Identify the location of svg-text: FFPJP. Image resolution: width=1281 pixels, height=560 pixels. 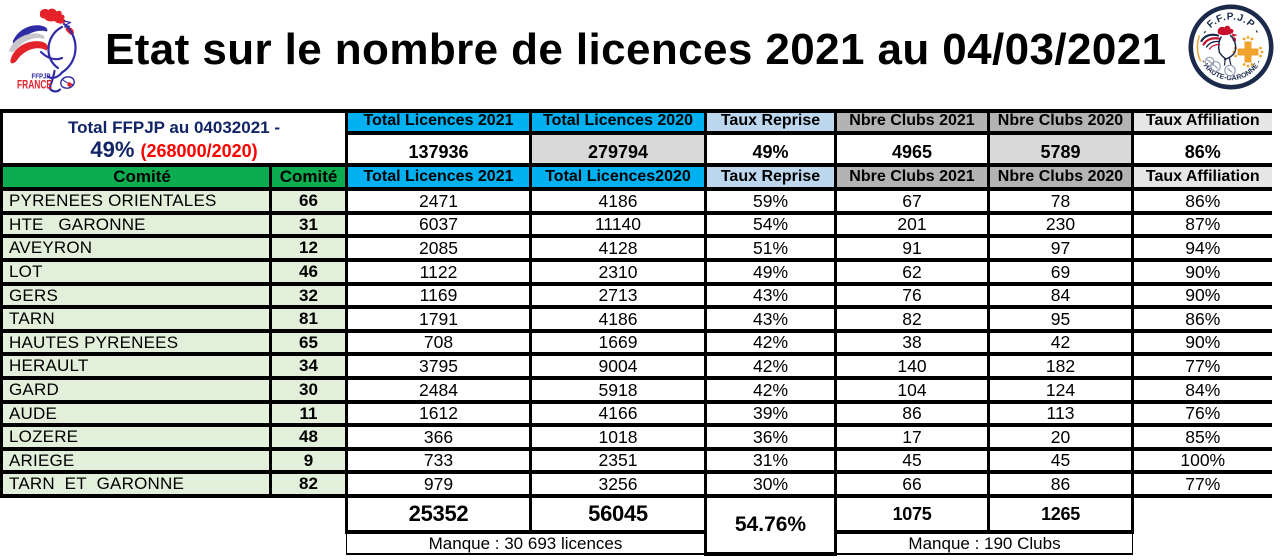
(41, 77).